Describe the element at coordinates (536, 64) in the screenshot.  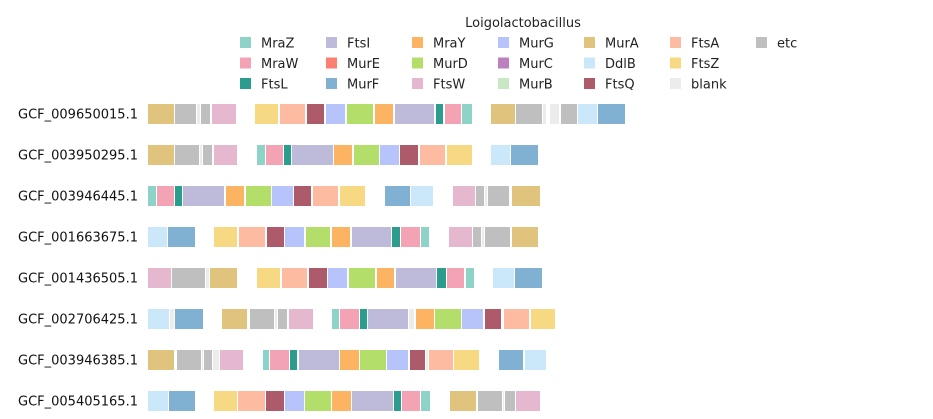
I see `legend-label: MurC` at that location.